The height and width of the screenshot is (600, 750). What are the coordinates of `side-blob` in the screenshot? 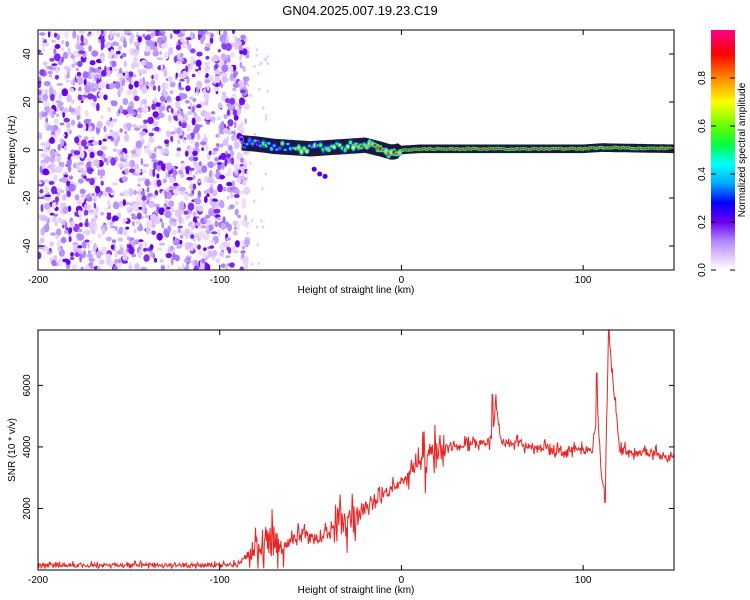 It's located at (320, 174).